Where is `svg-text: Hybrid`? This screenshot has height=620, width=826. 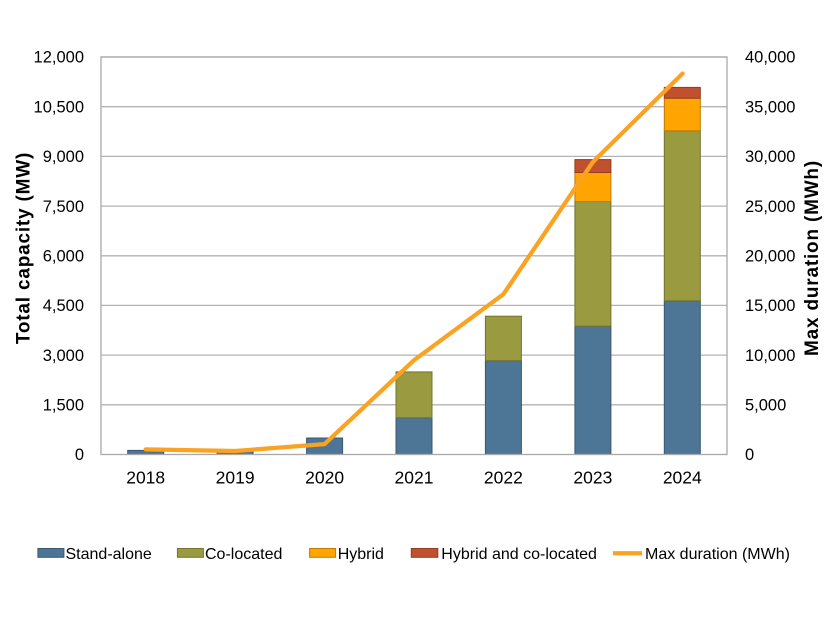
svg-text: Hybrid is located at coordinates (361, 554).